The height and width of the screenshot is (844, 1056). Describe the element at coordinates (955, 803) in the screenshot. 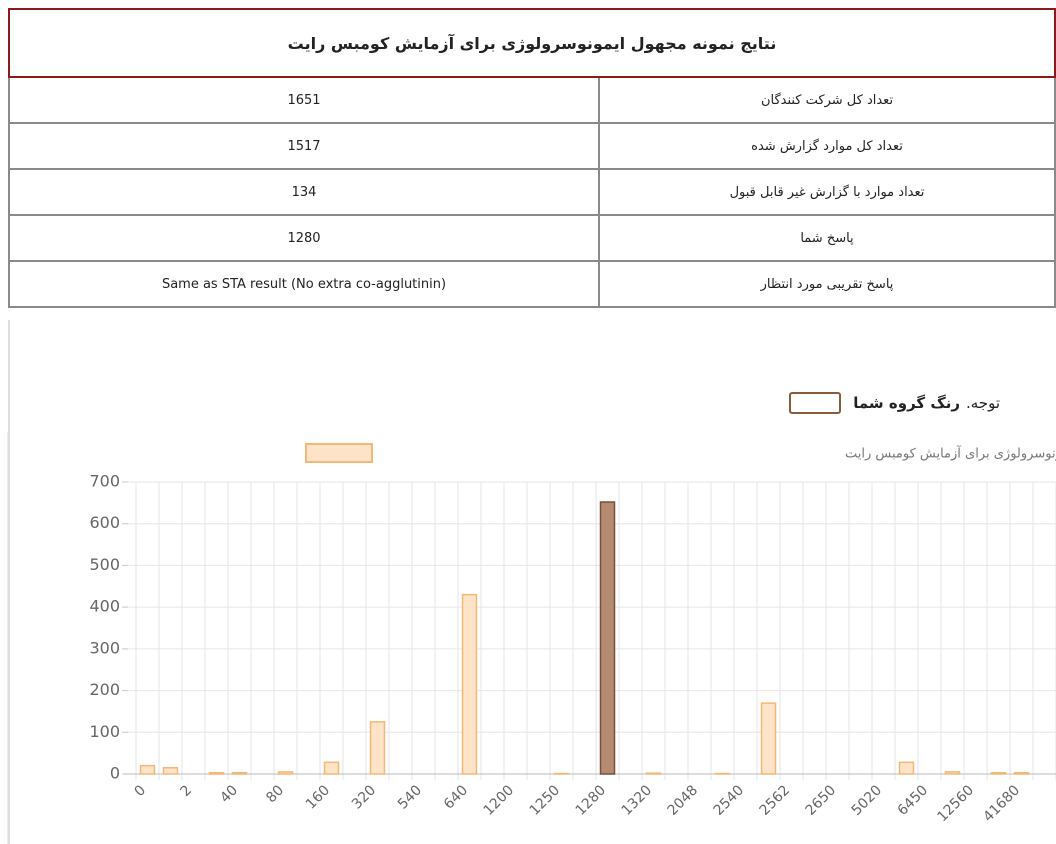

I see `x-tick-label: 12560` at that location.